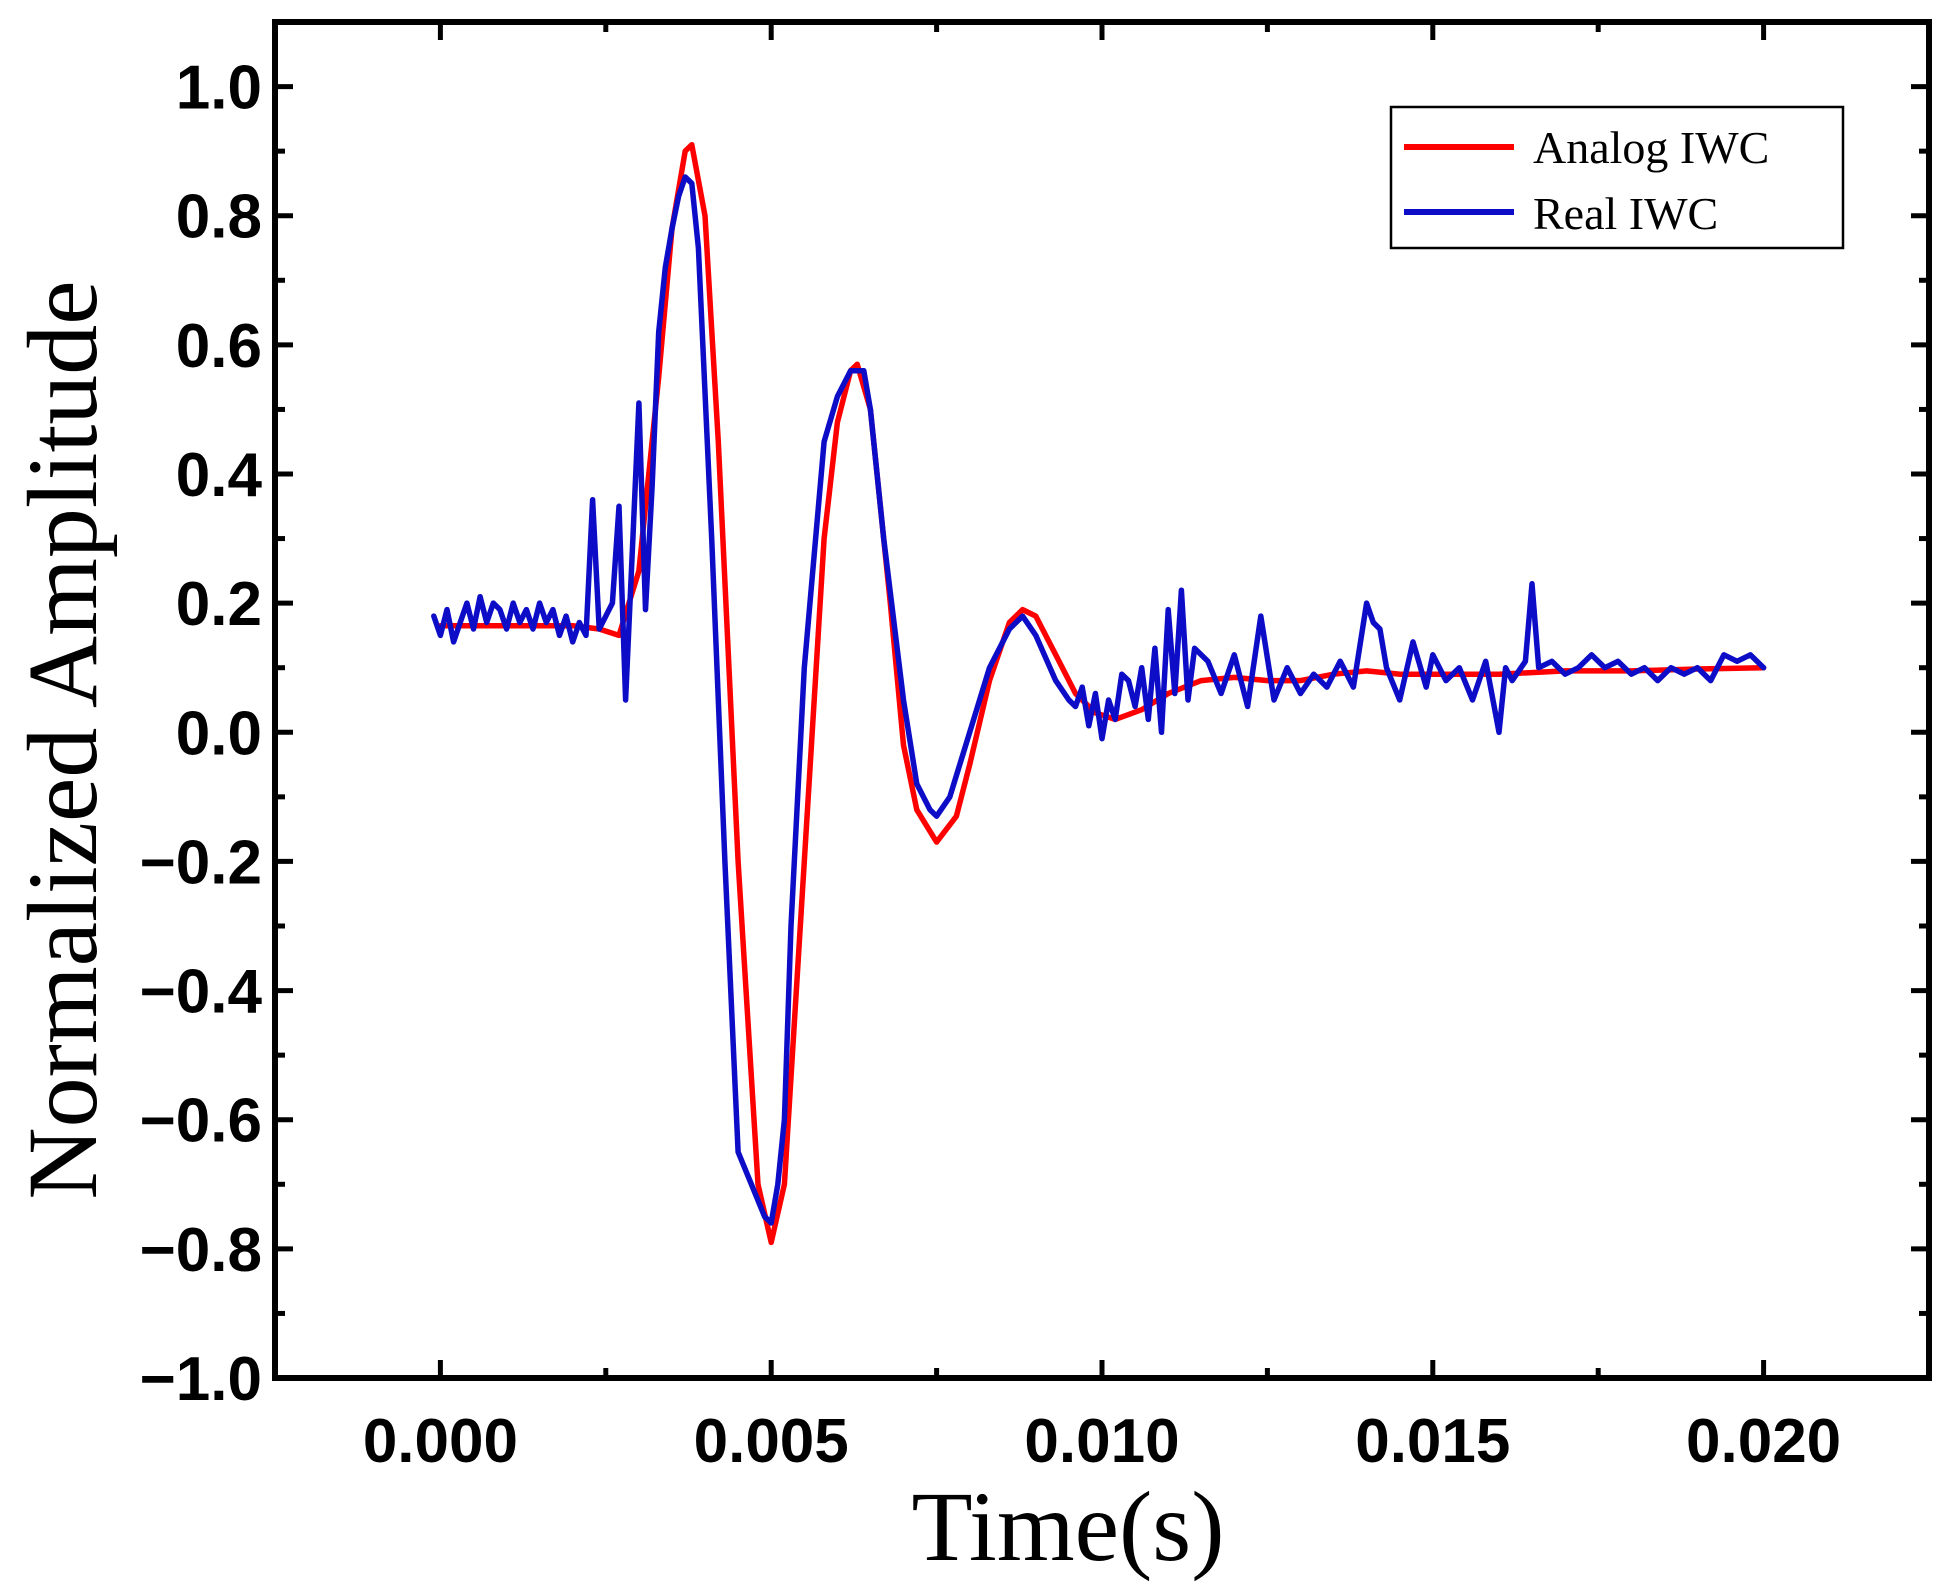 The image size is (1954, 1589). I want to click on x-tick-label: 0.000, so click(440, 1441).